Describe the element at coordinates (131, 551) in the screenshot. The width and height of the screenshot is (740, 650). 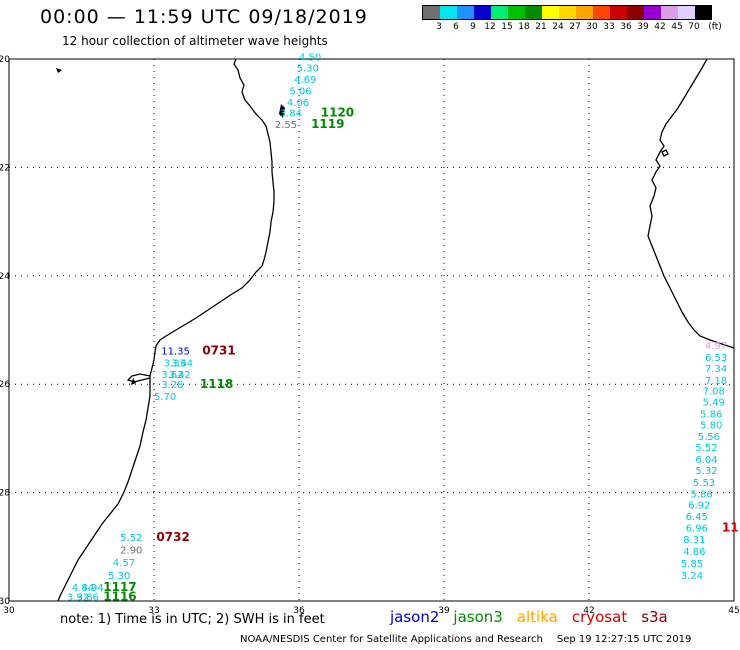
I see `wave-height-label: 2.90` at that location.